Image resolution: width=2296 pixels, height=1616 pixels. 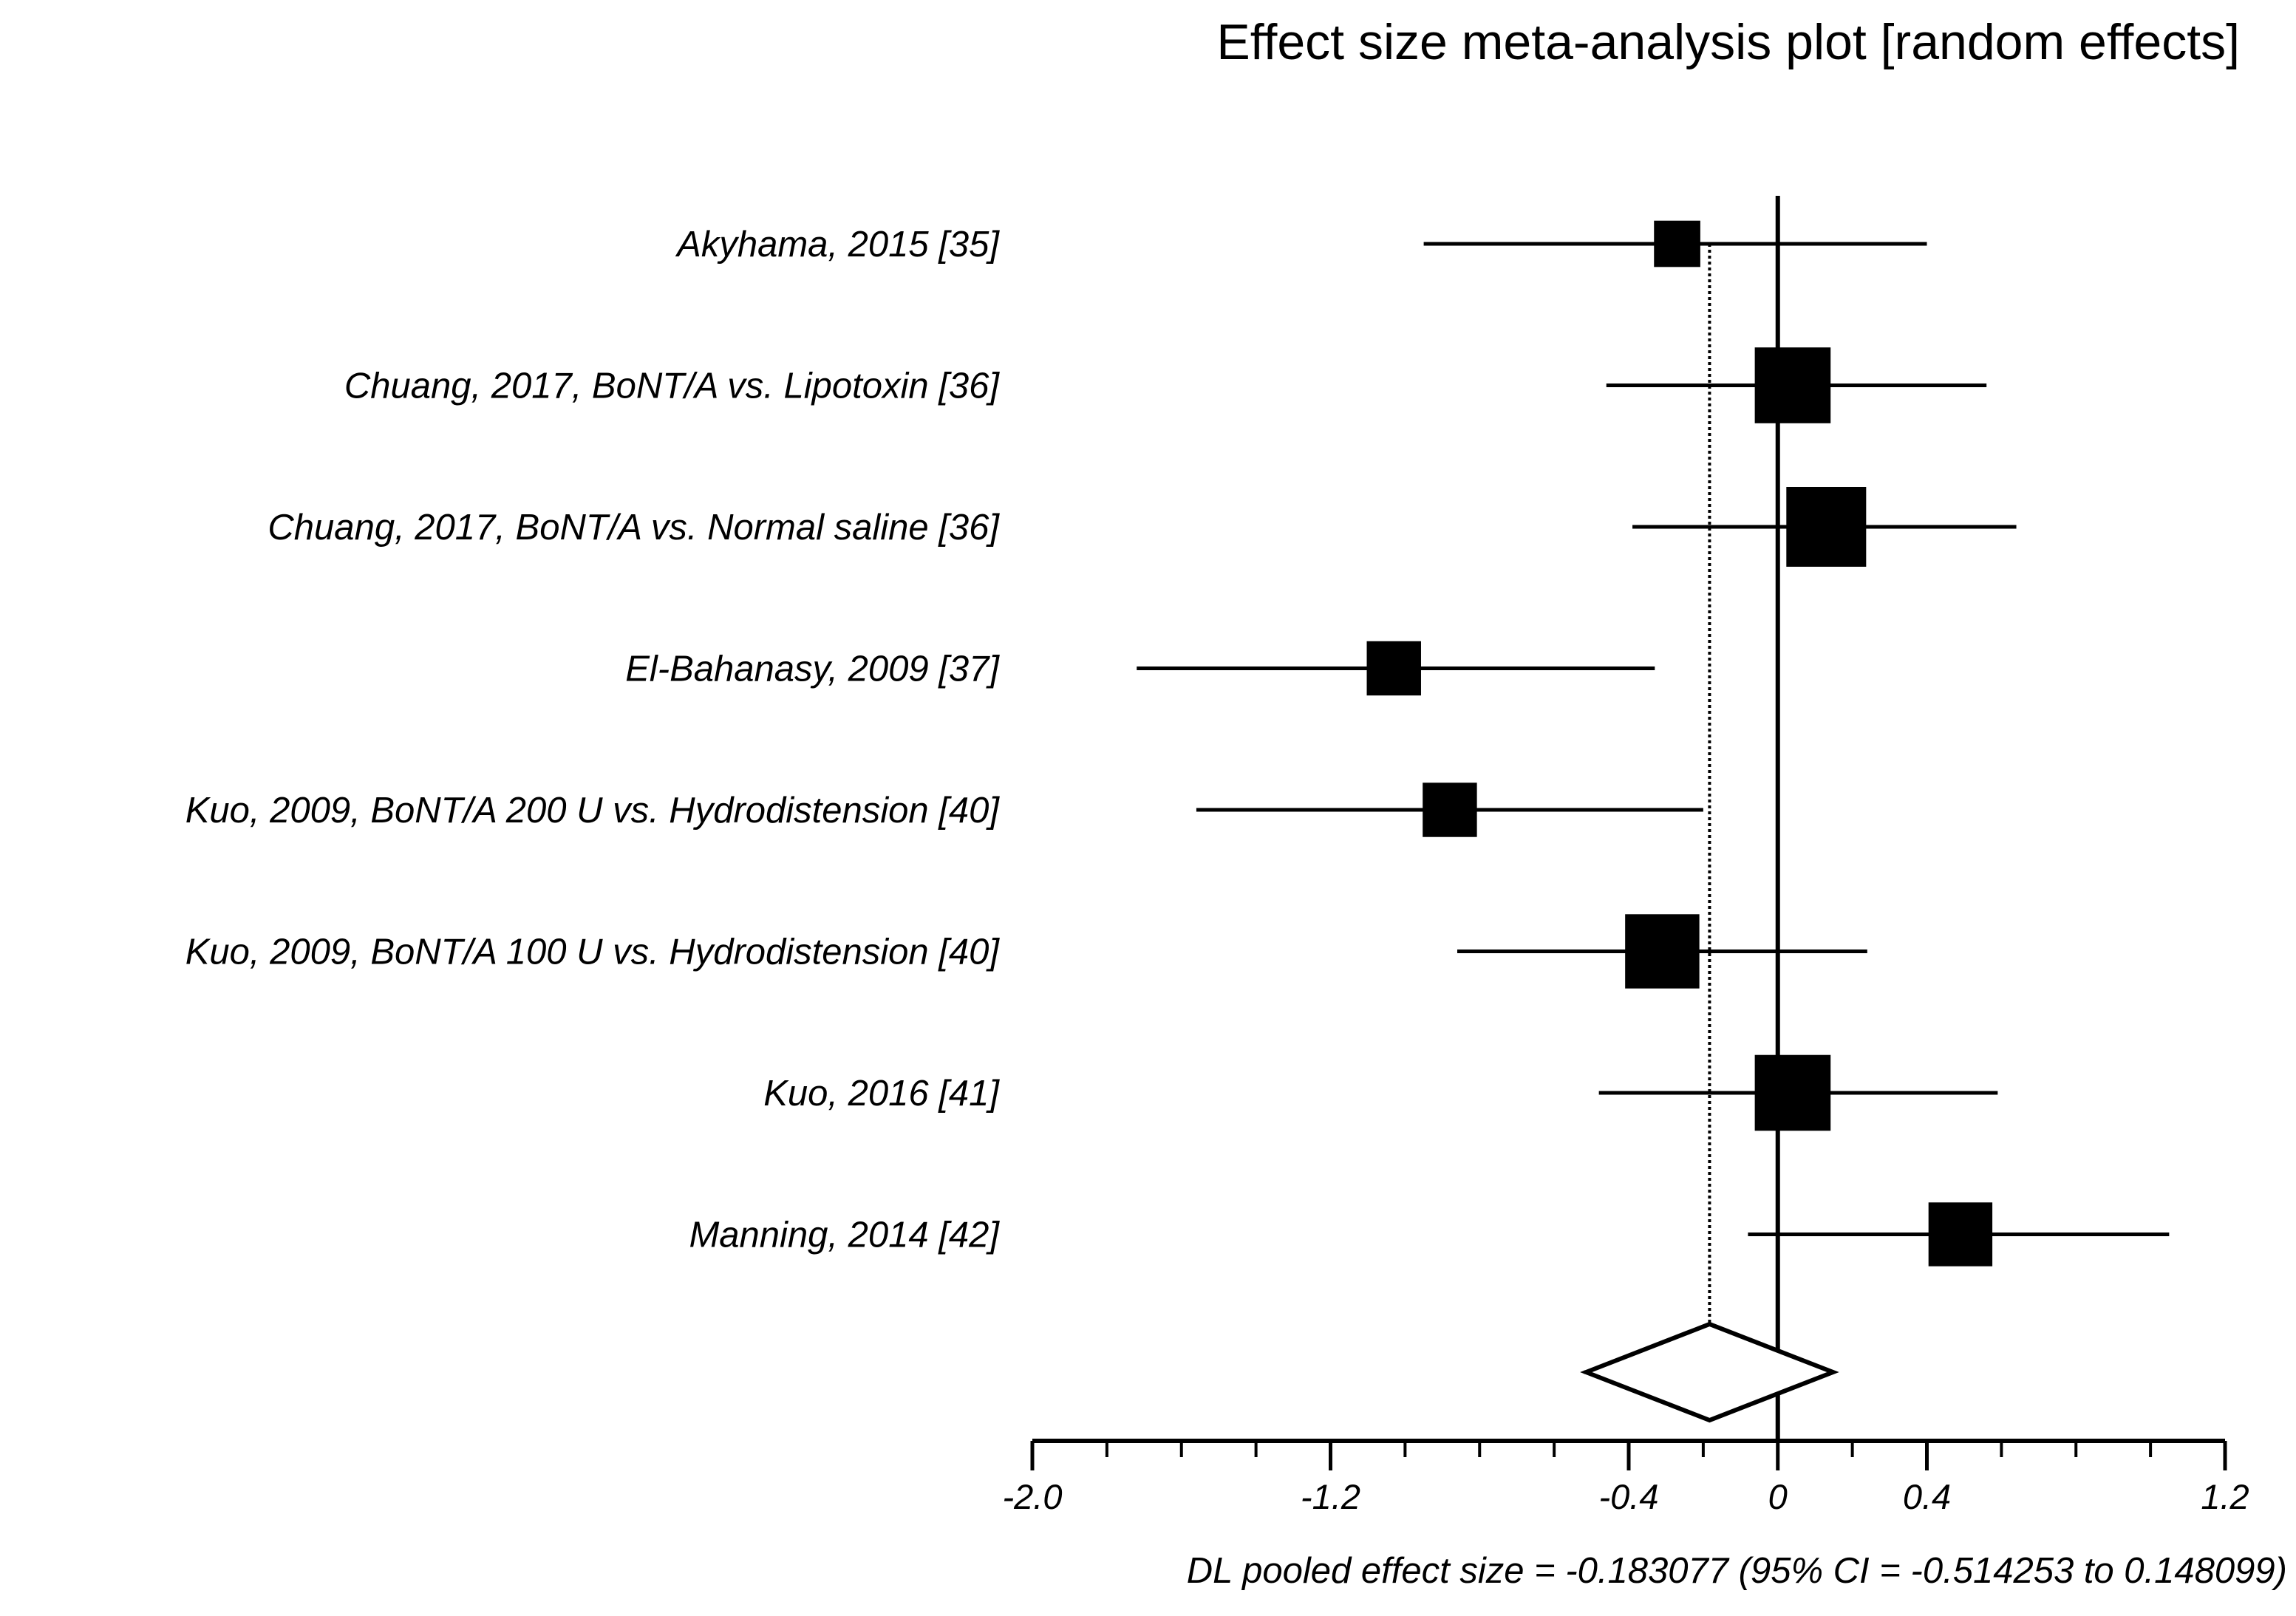 I want to click on x-tick-label: -2.0, so click(x=1033, y=1496).